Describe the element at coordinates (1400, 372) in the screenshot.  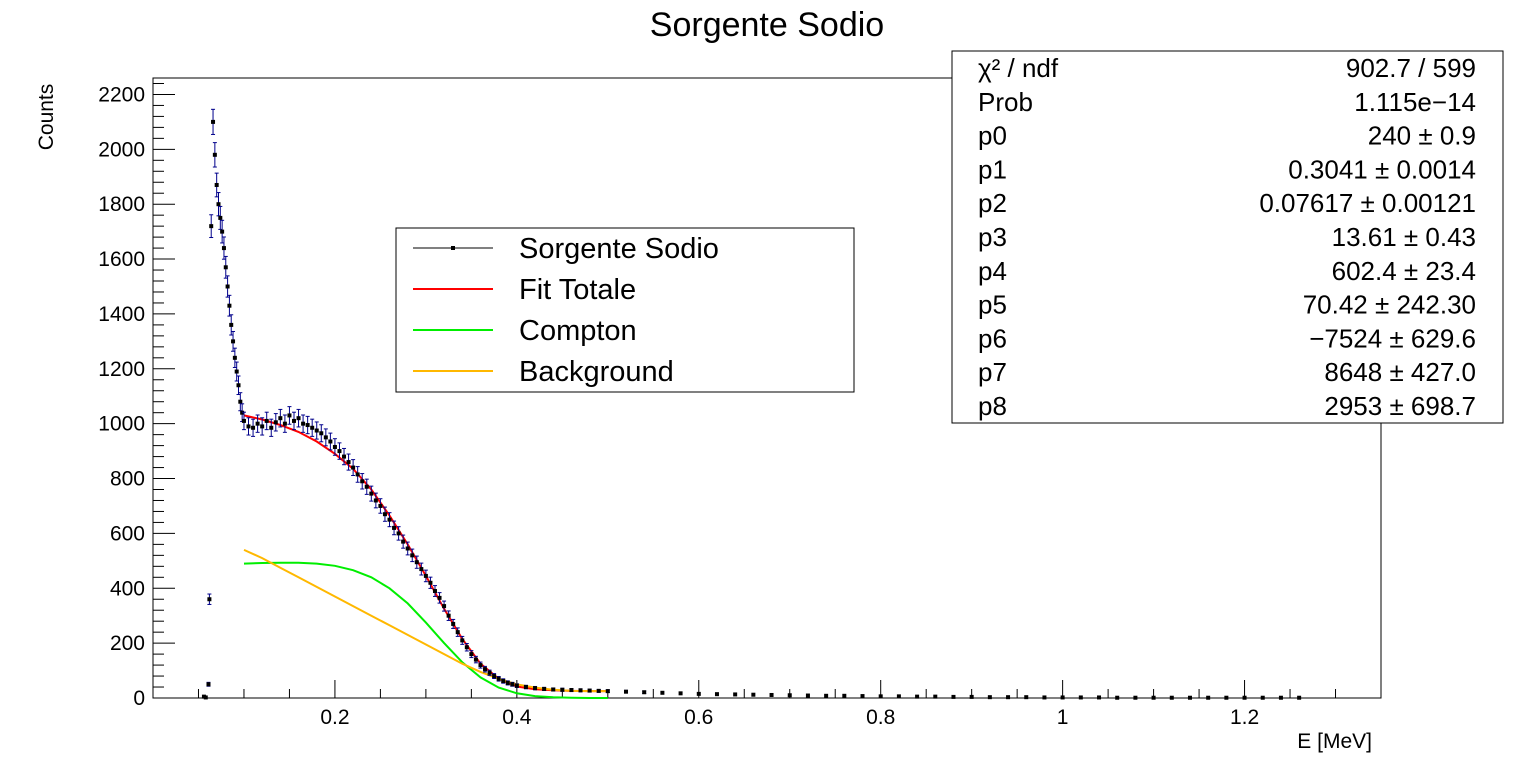
I see `stats-value: 8648 ± 427.0` at that location.